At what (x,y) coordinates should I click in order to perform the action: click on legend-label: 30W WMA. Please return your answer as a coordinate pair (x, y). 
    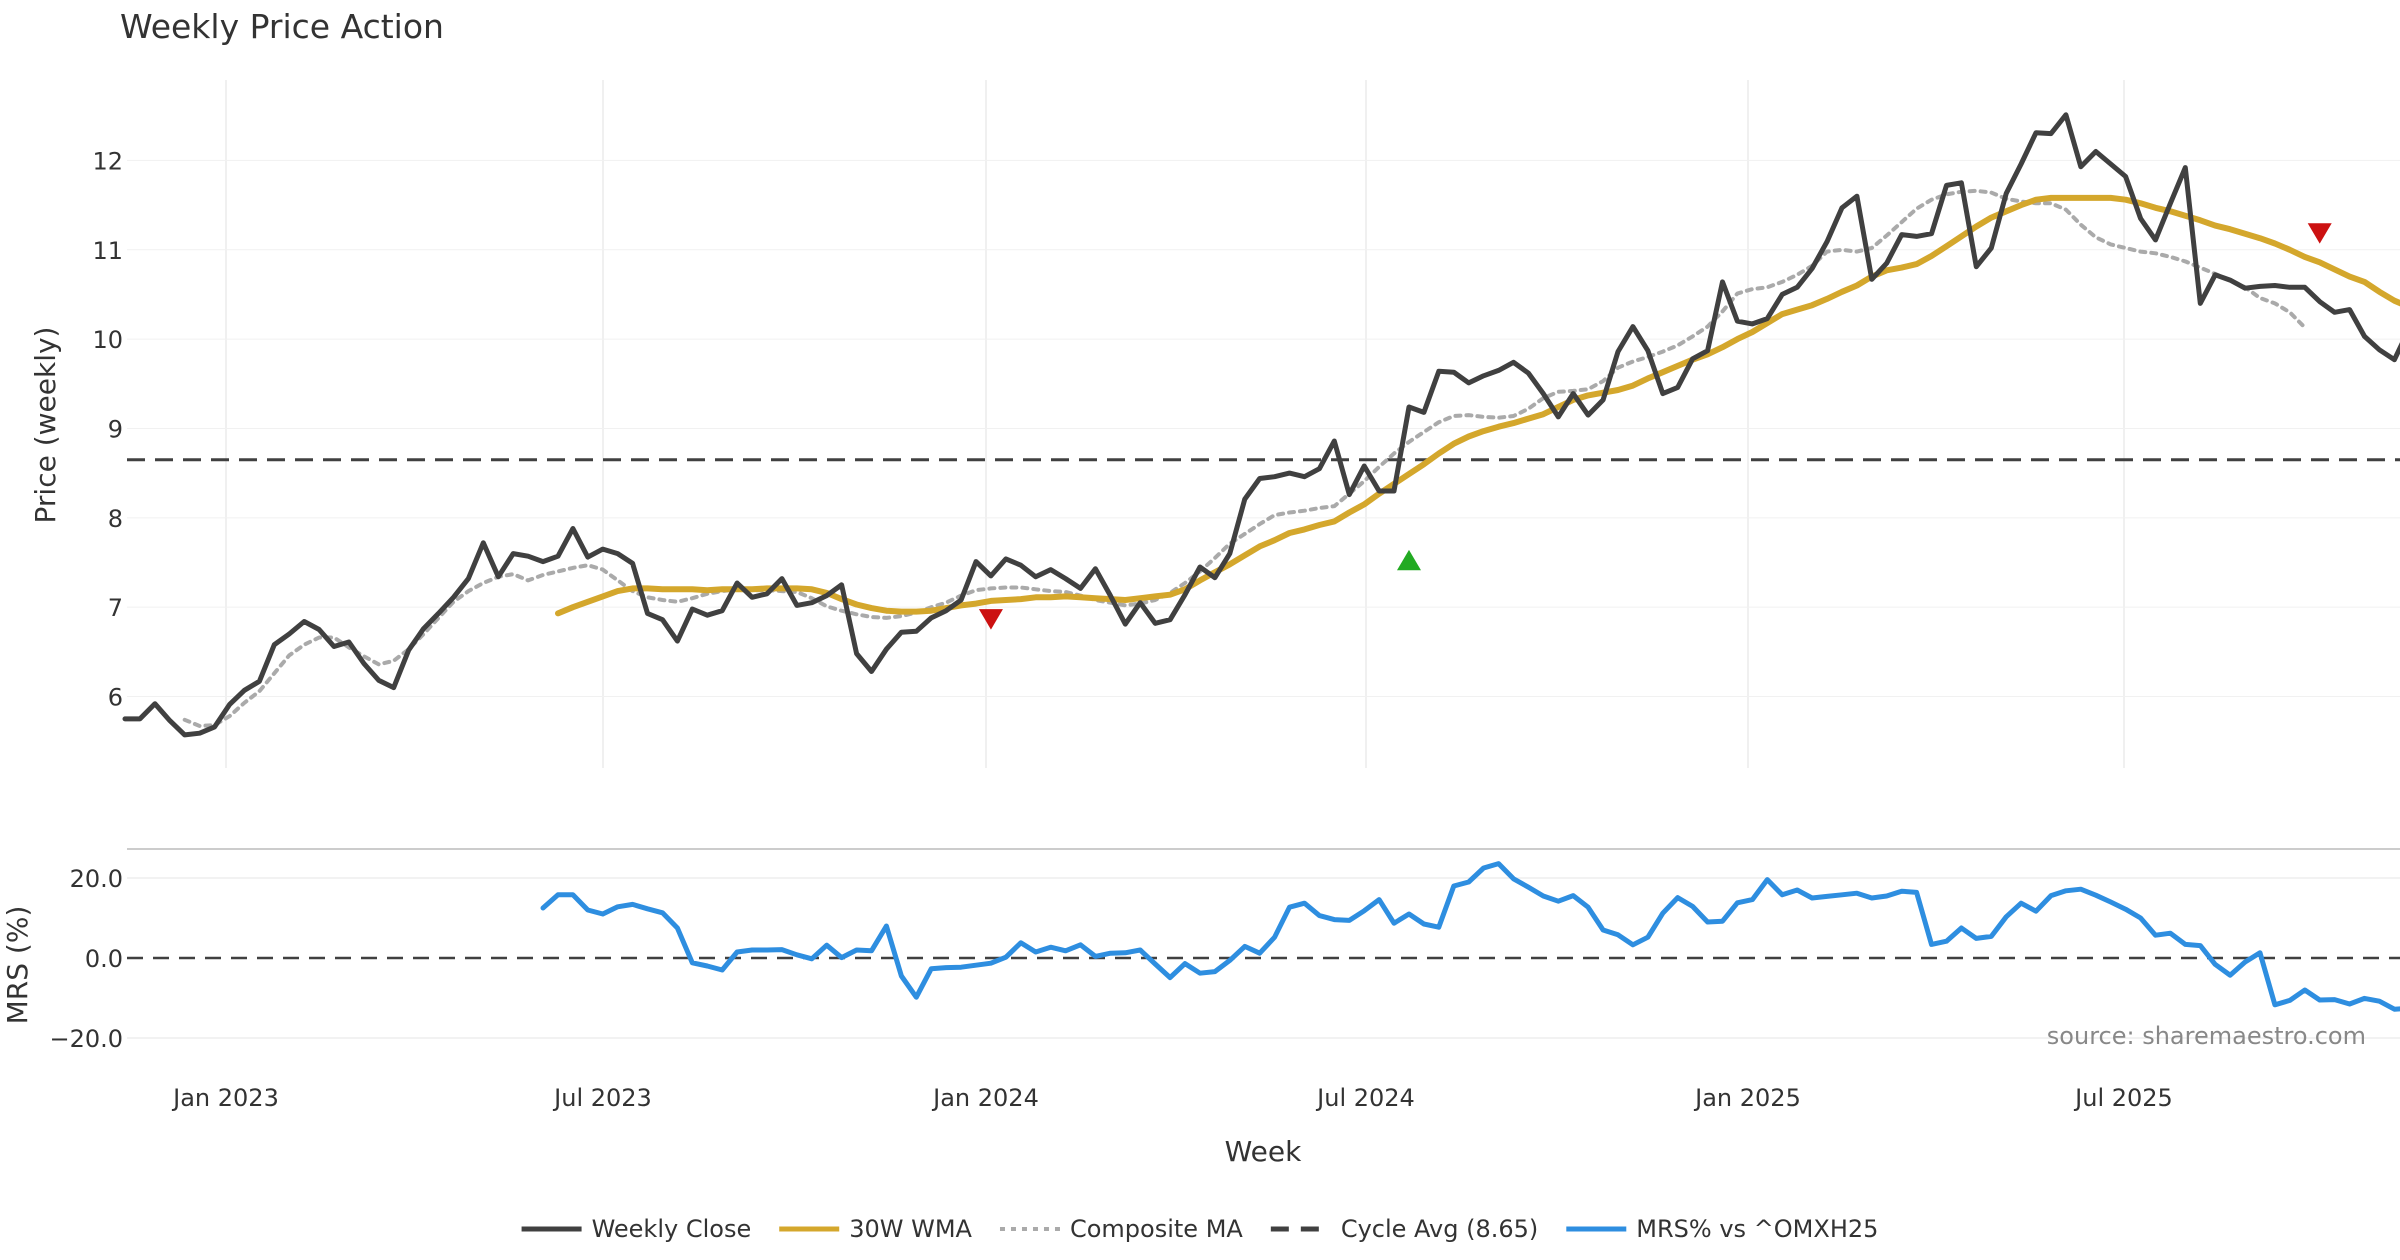
    Looking at the image, I should click on (910, 1229).